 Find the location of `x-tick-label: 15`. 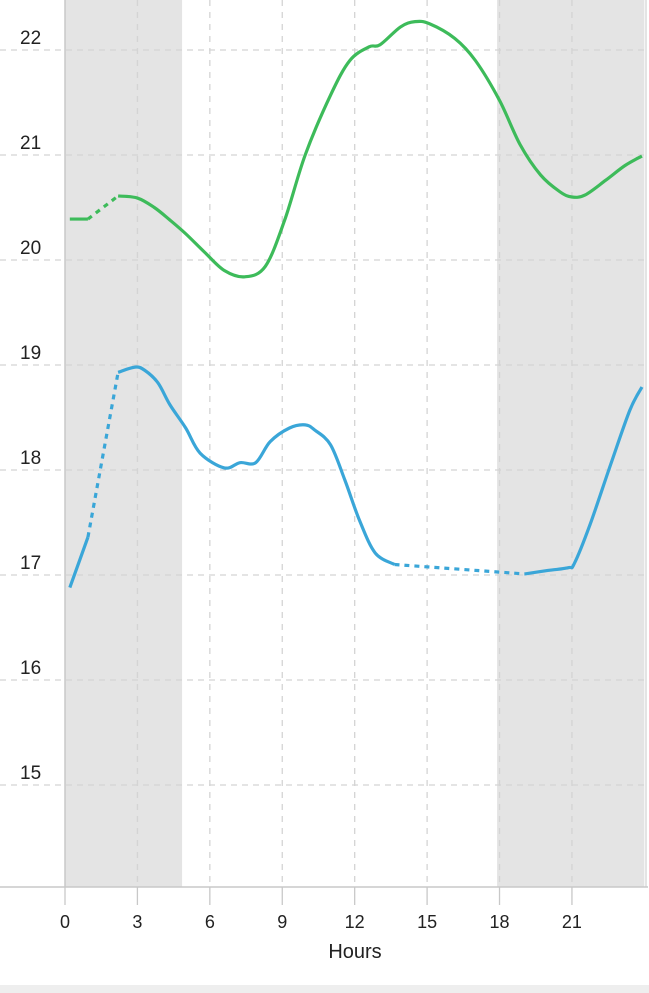

x-tick-label: 15 is located at coordinates (427, 922).